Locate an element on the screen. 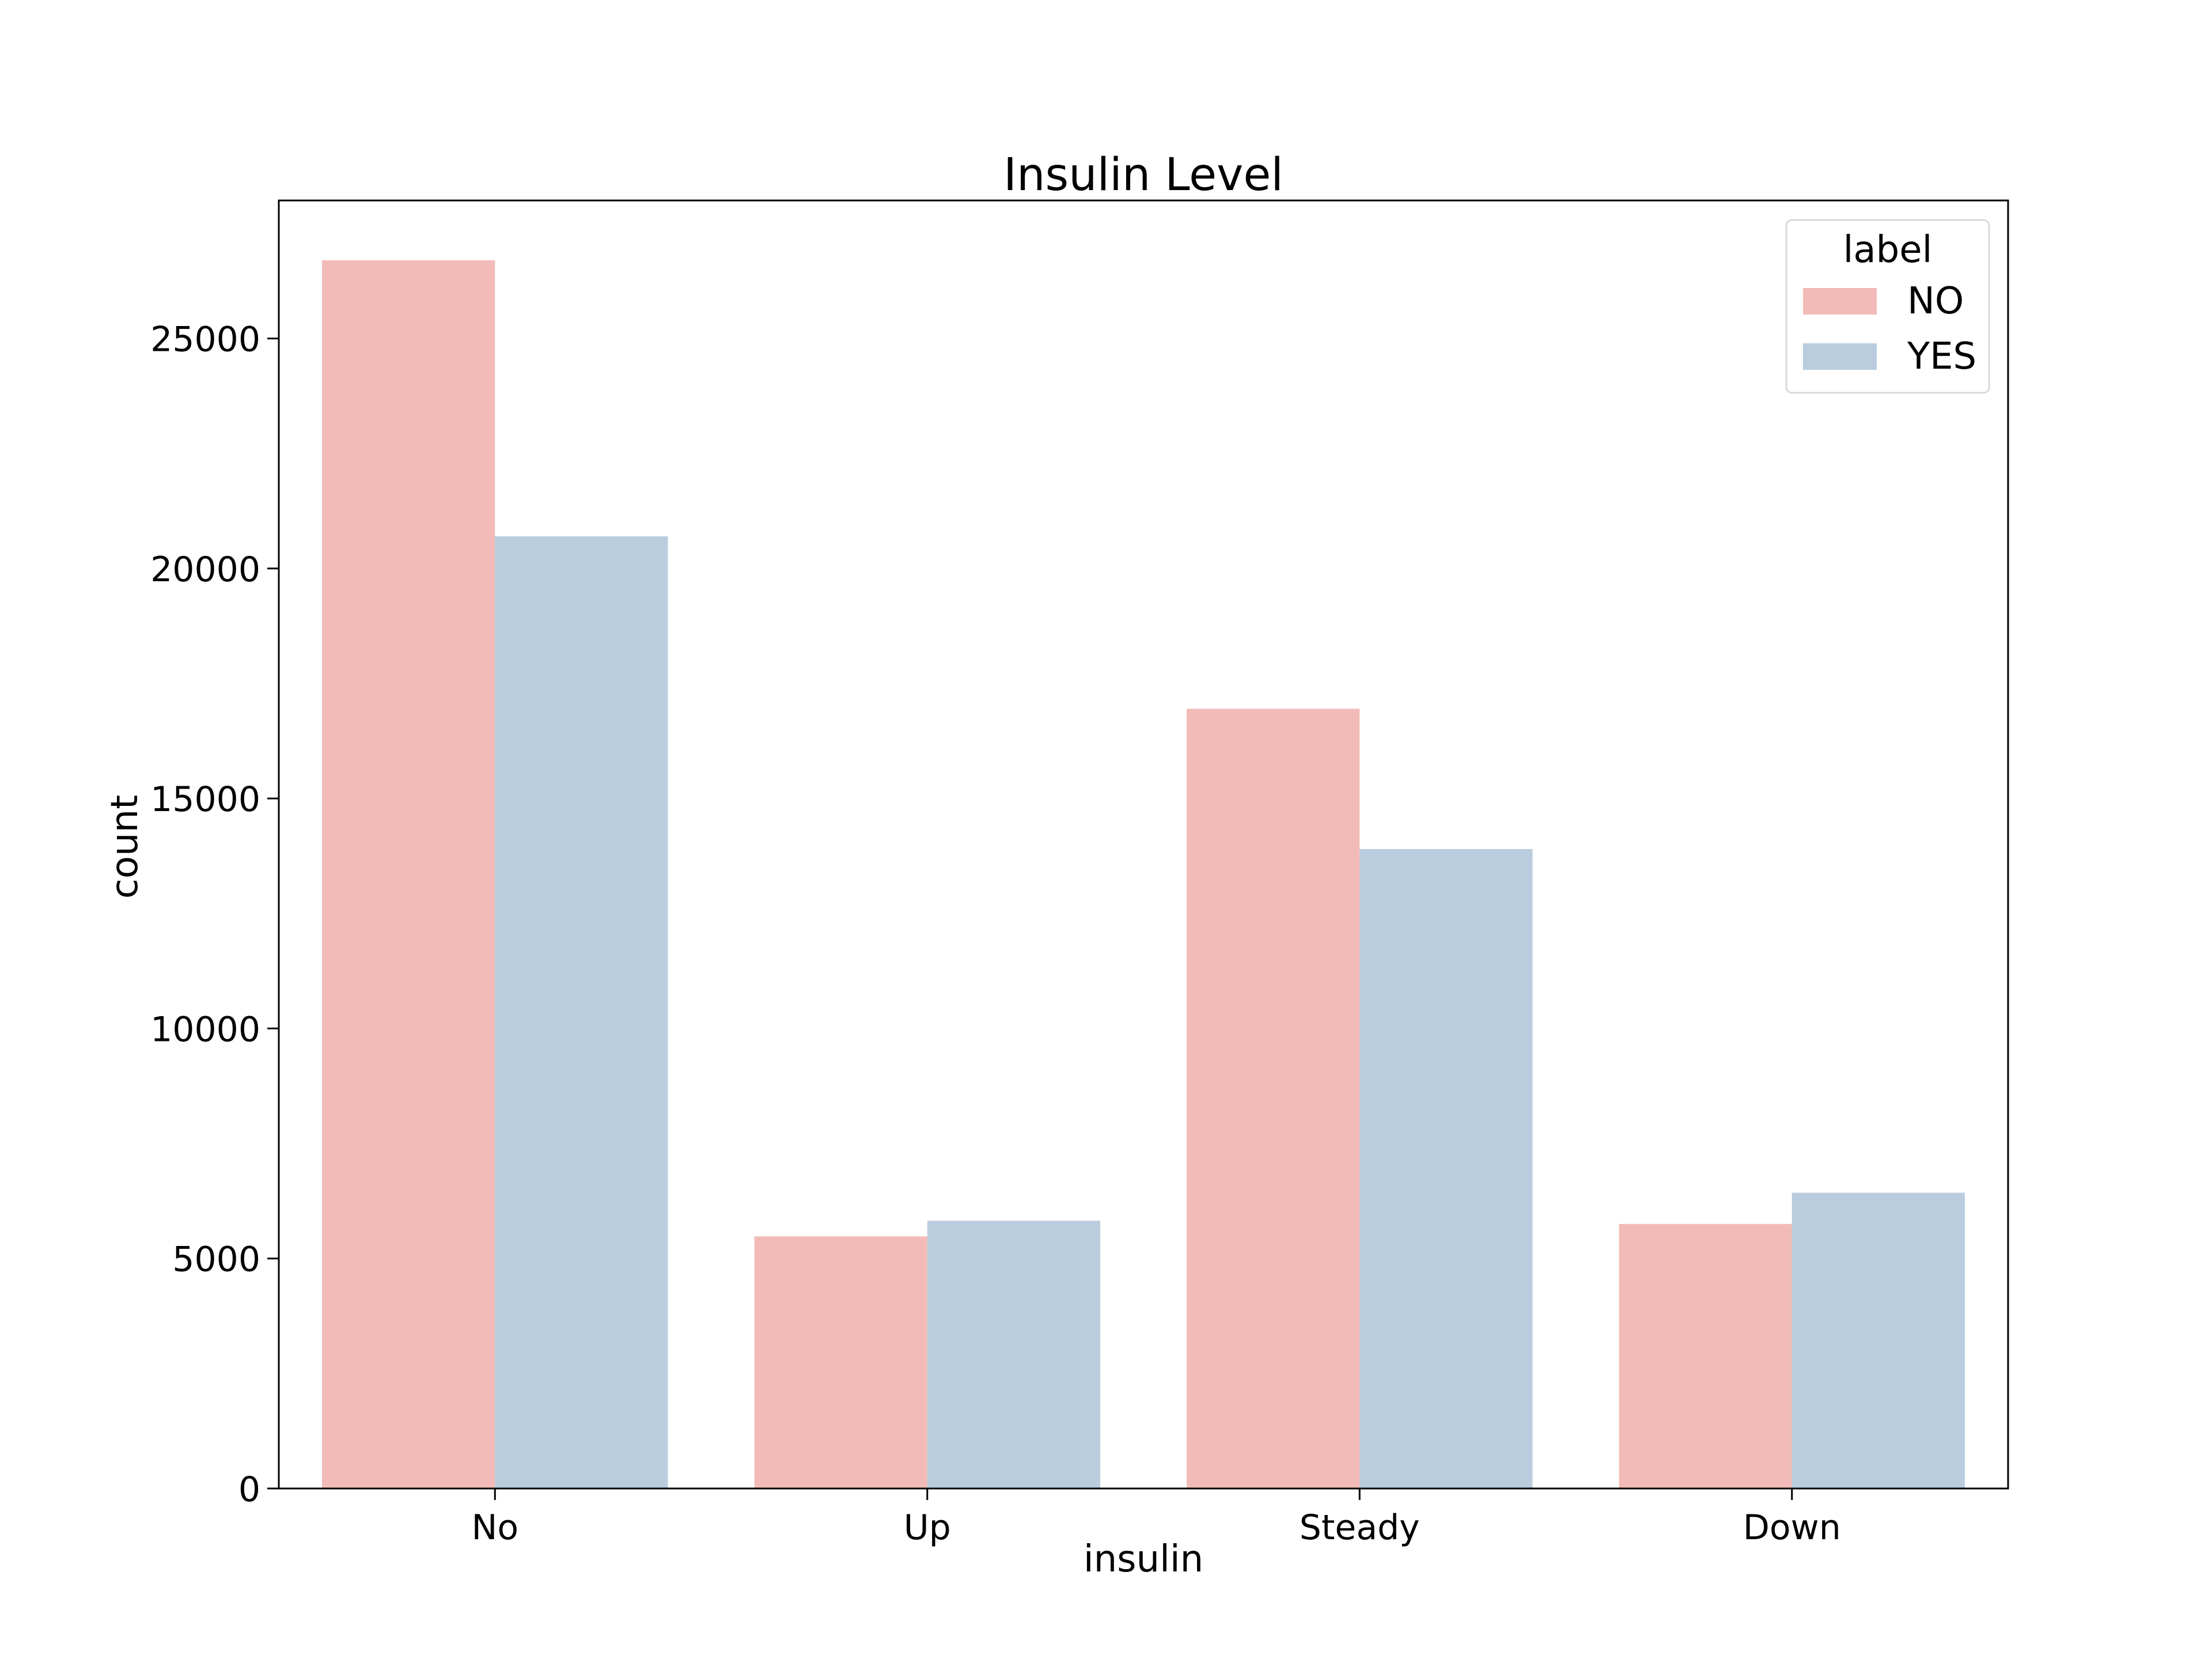 The height and width of the screenshot is (1659, 2212). x-tick-label: No is located at coordinates (494, 1528).